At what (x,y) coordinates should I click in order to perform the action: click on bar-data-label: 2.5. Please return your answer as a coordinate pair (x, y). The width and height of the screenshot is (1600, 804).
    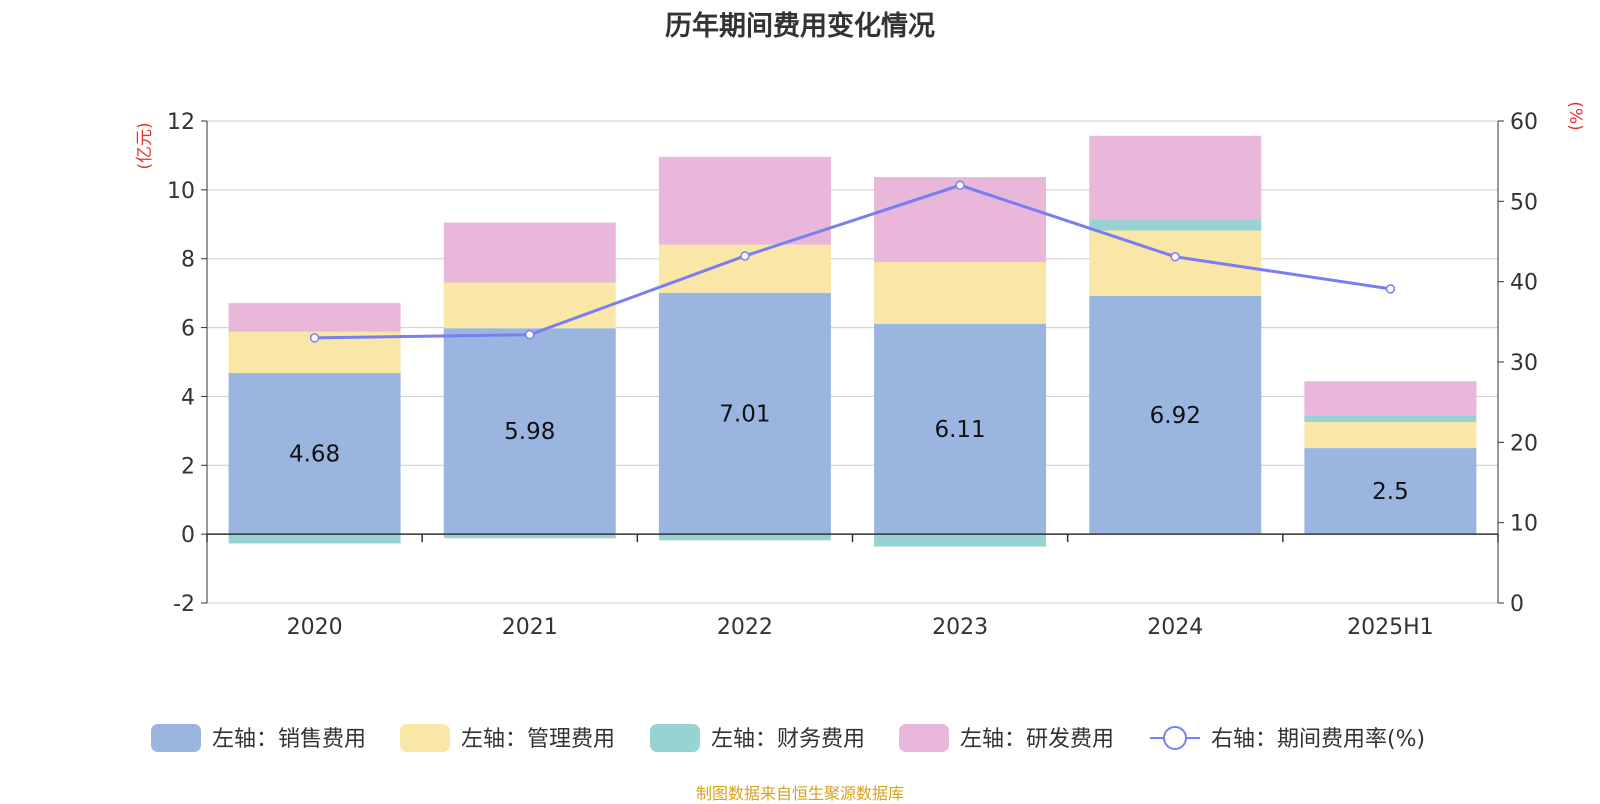
    Looking at the image, I should click on (1390, 492).